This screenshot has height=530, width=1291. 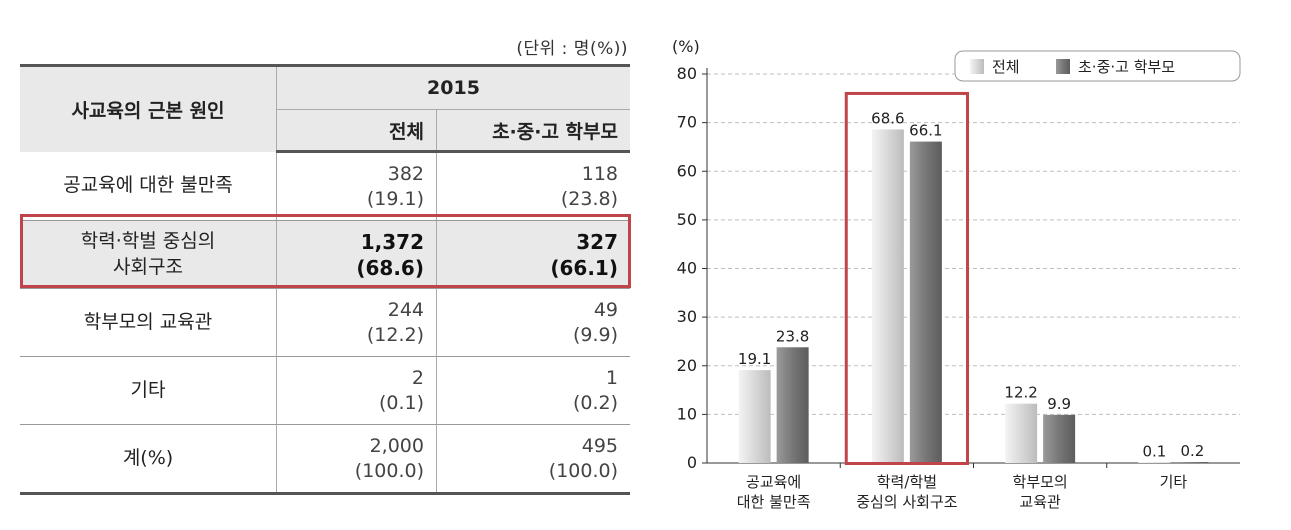 I want to click on cell-all: 382 (19.1), so click(x=356, y=186).